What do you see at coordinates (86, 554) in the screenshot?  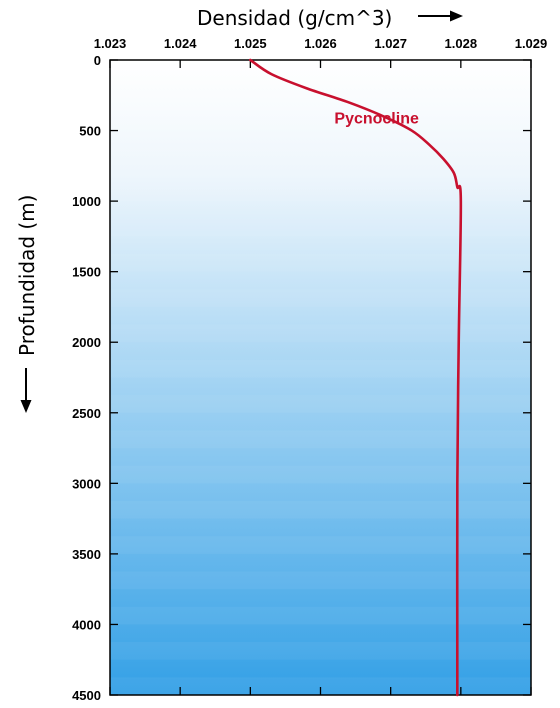 I see `y-tick-label: 3500` at bounding box center [86, 554].